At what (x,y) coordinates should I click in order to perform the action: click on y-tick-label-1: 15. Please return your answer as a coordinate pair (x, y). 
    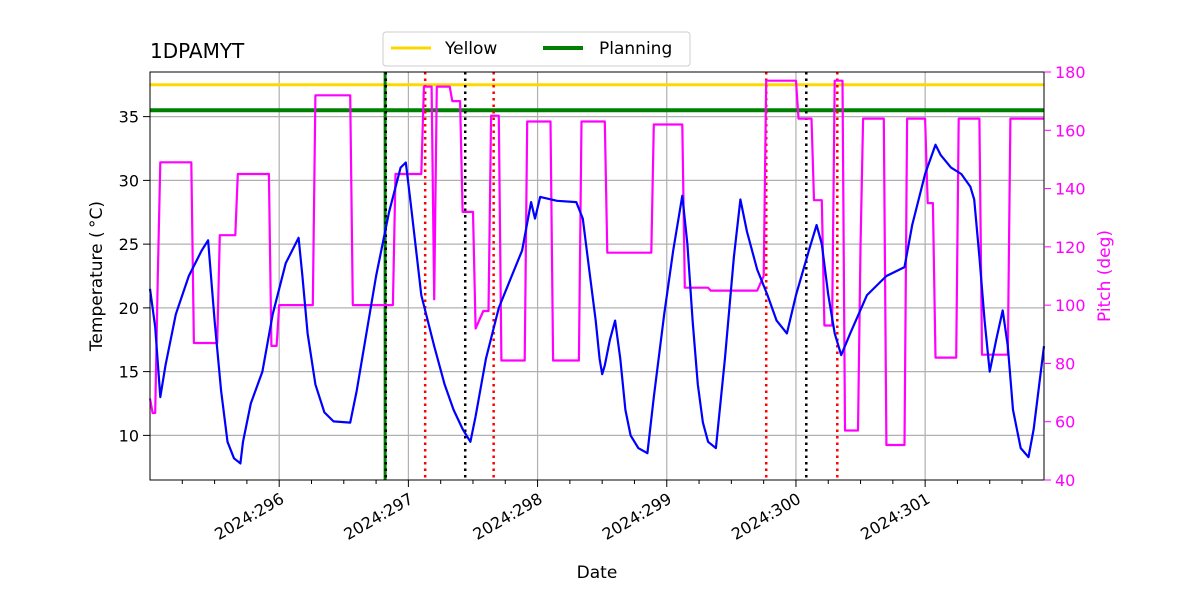
    Looking at the image, I should click on (129, 372).